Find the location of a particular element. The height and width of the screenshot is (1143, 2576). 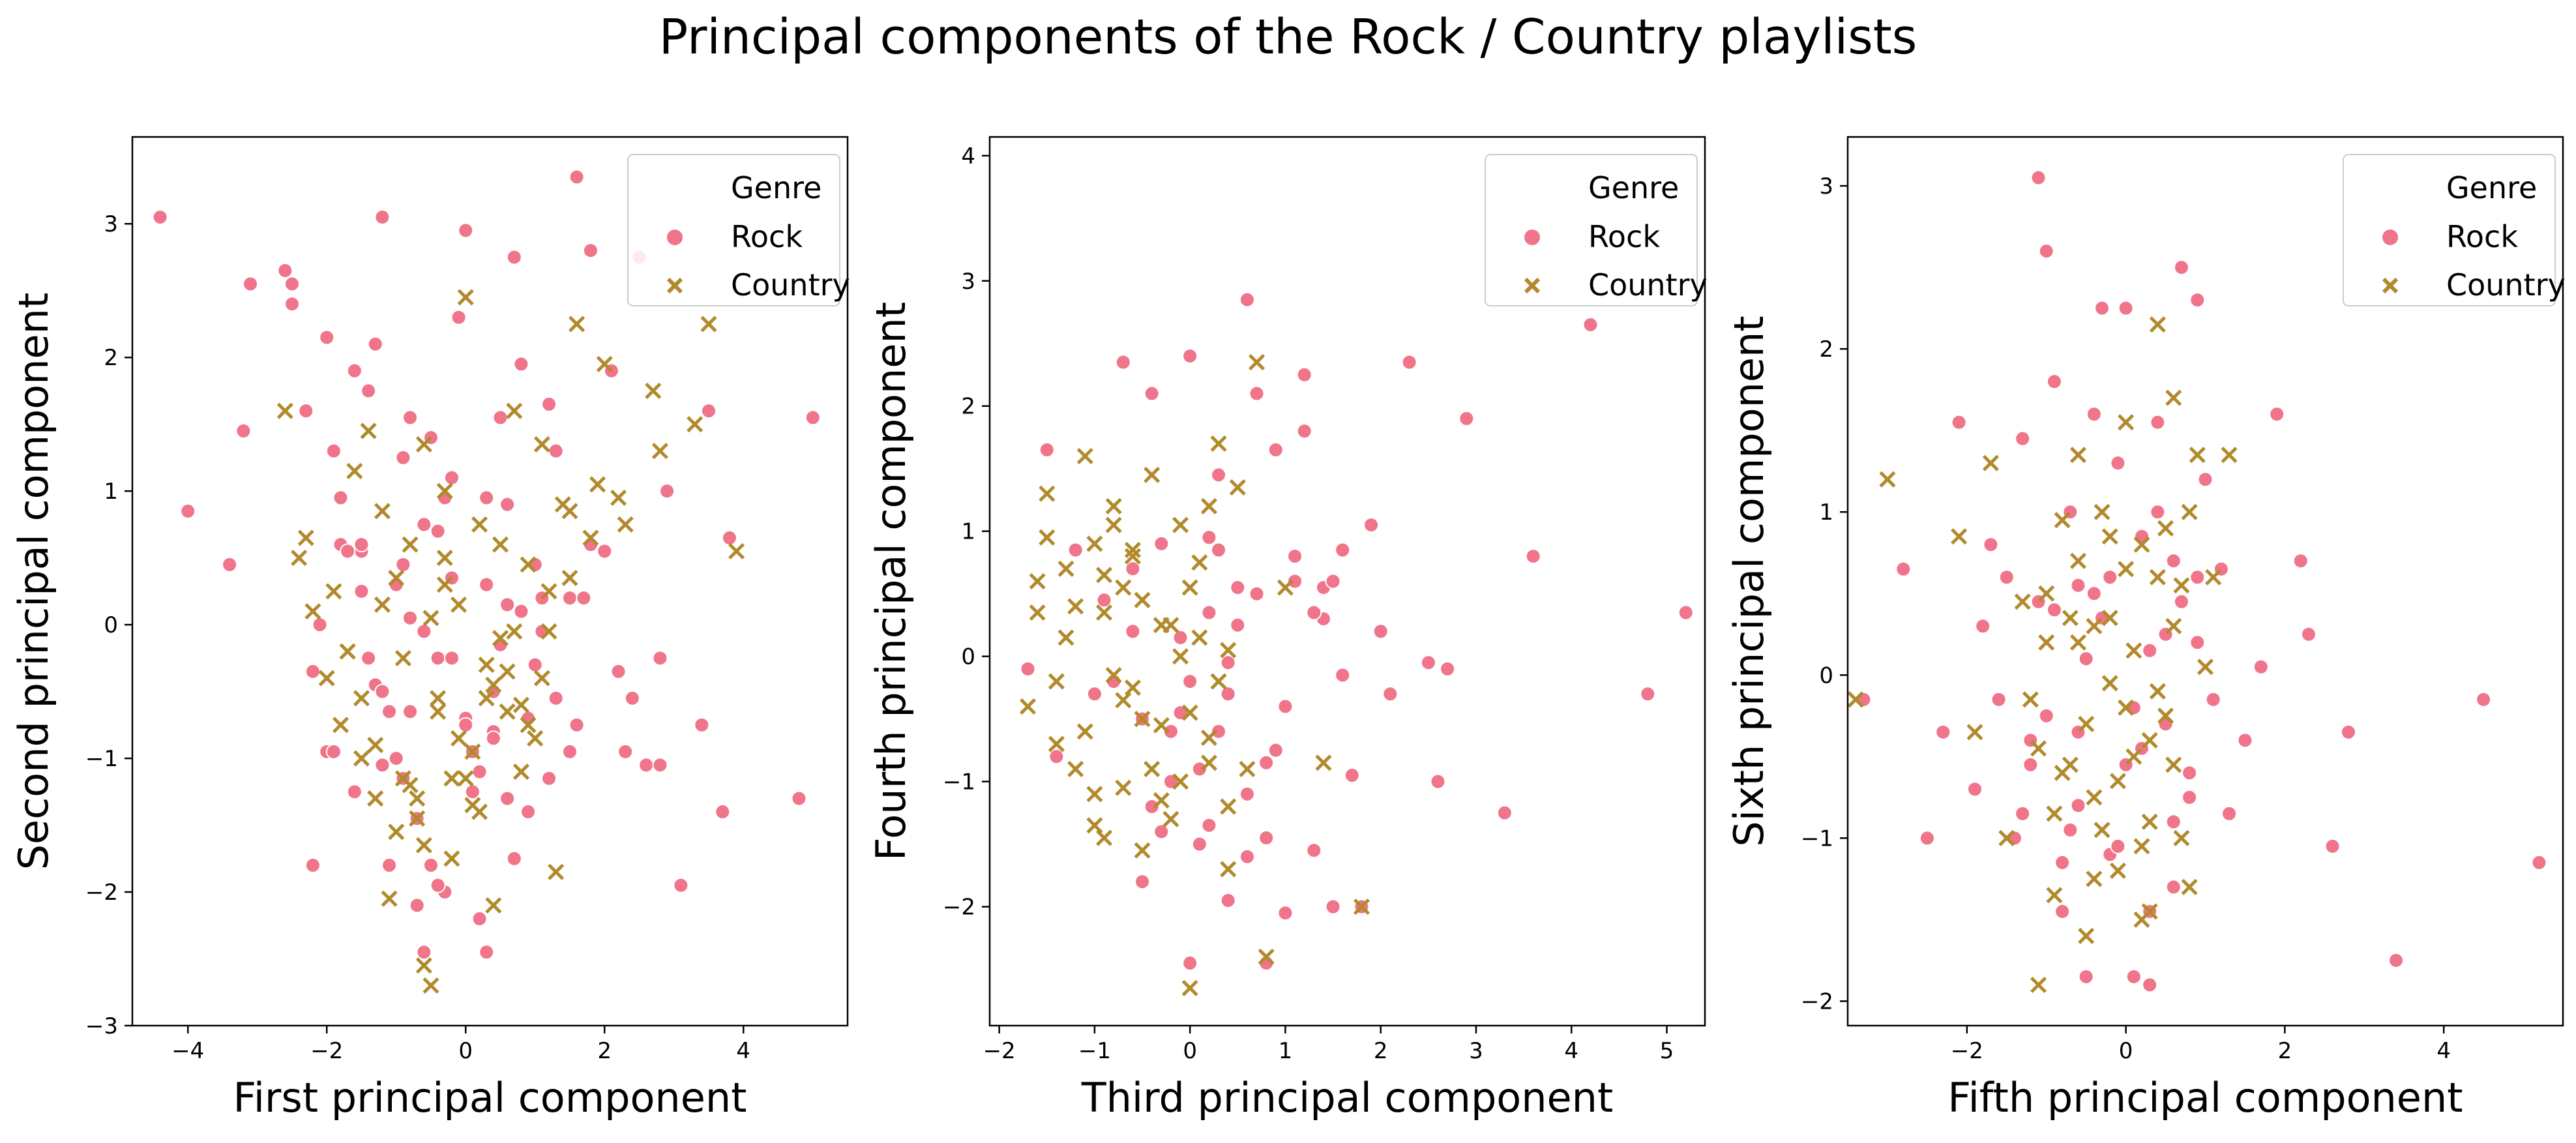

x-tick-label: −4 is located at coordinates (187, 1051).